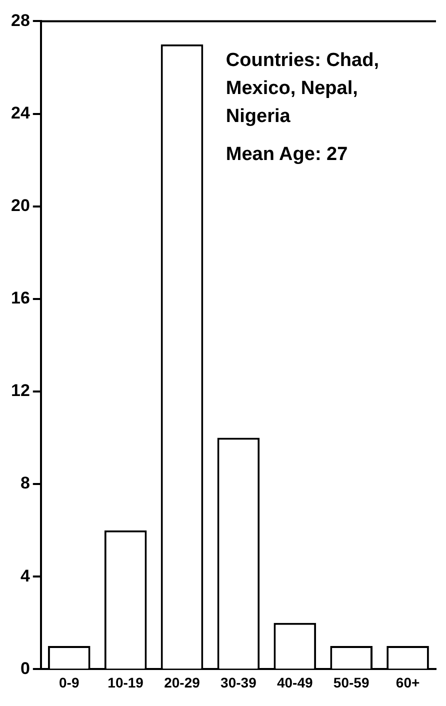 Image resolution: width=446 pixels, height=706 pixels. What do you see at coordinates (302, 88) in the screenshot?
I see `annotation: Countries: Chad, Mexico, Nepal, Nigeria` at bounding box center [302, 88].